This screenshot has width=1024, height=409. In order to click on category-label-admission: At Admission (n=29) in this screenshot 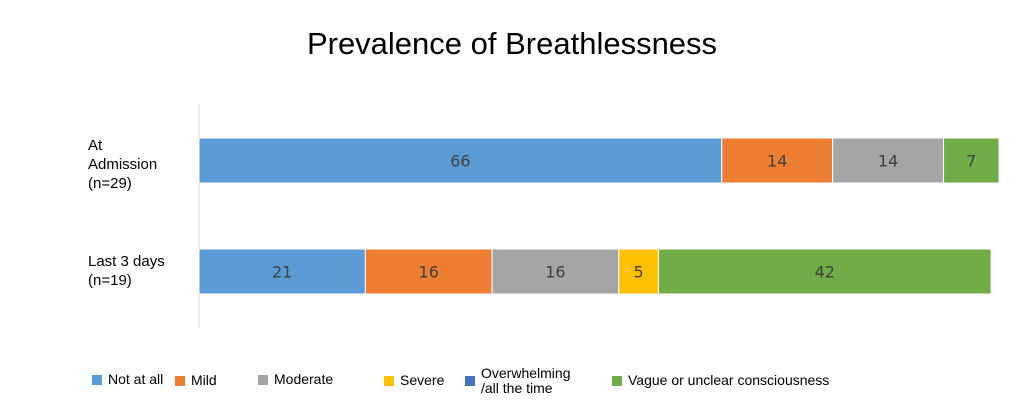, I will do `click(123, 164)`.